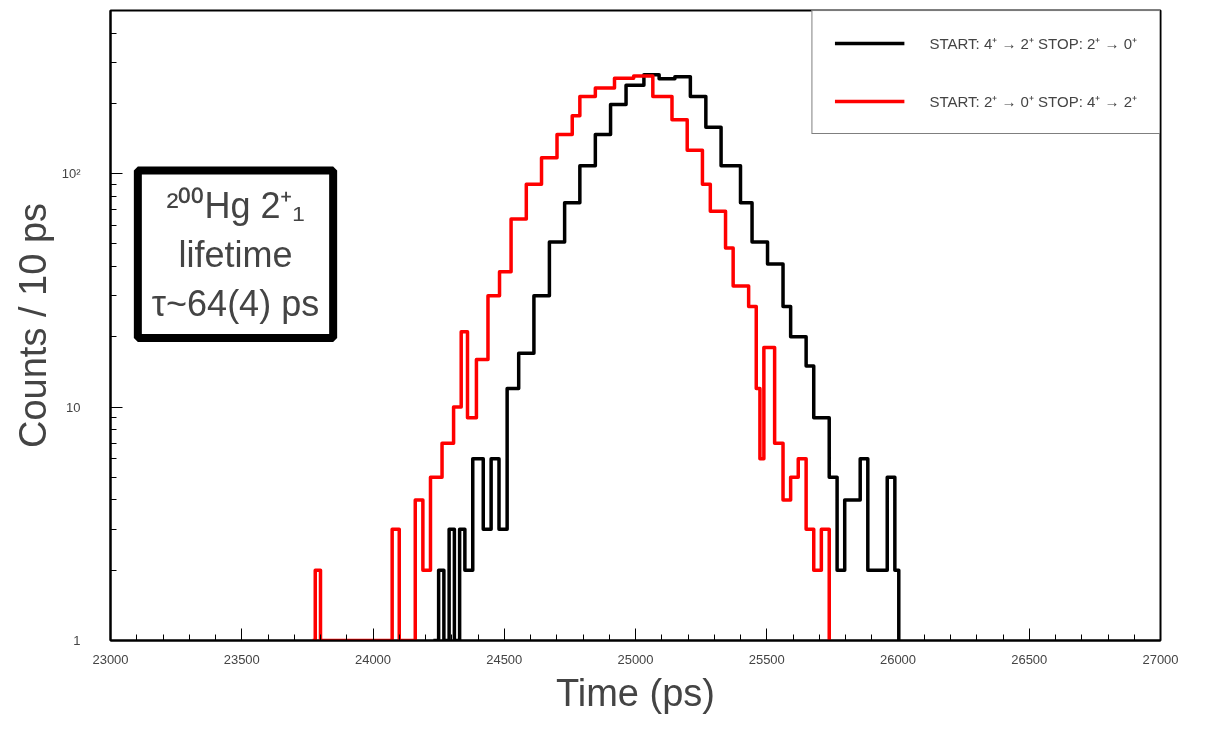  I want to click on y-tick-label: 10², so click(71, 174).